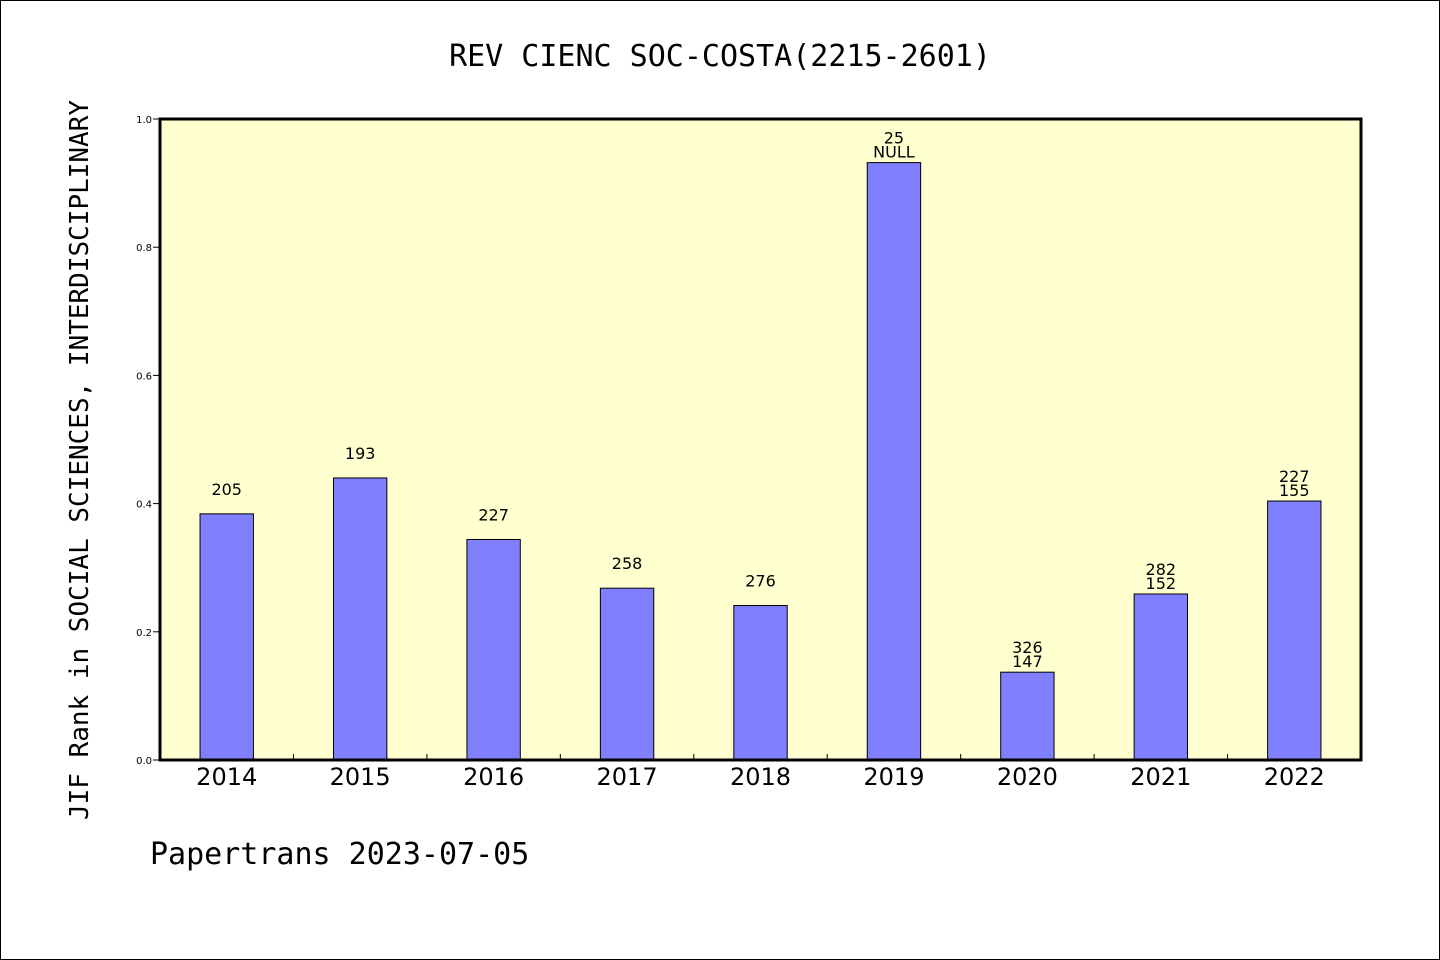 Image resolution: width=1440 pixels, height=960 pixels. Describe the element at coordinates (627, 777) in the screenshot. I see `x-tick-label: 2017` at that location.